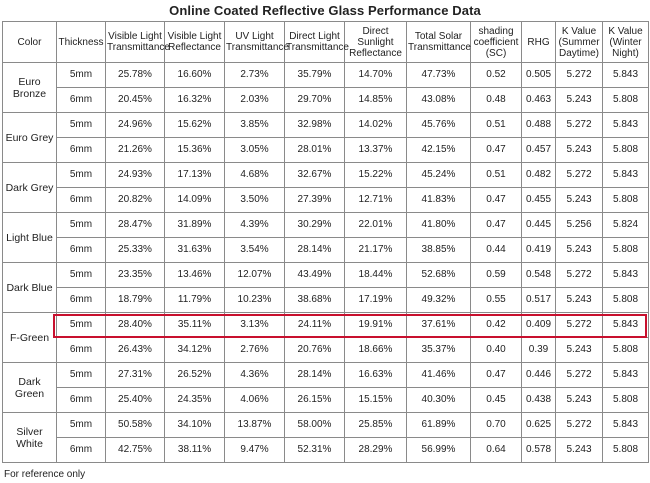 The height and width of the screenshot is (483, 650). What do you see at coordinates (254, 150) in the screenshot?
I see `table-cell: 3.05%` at bounding box center [254, 150].